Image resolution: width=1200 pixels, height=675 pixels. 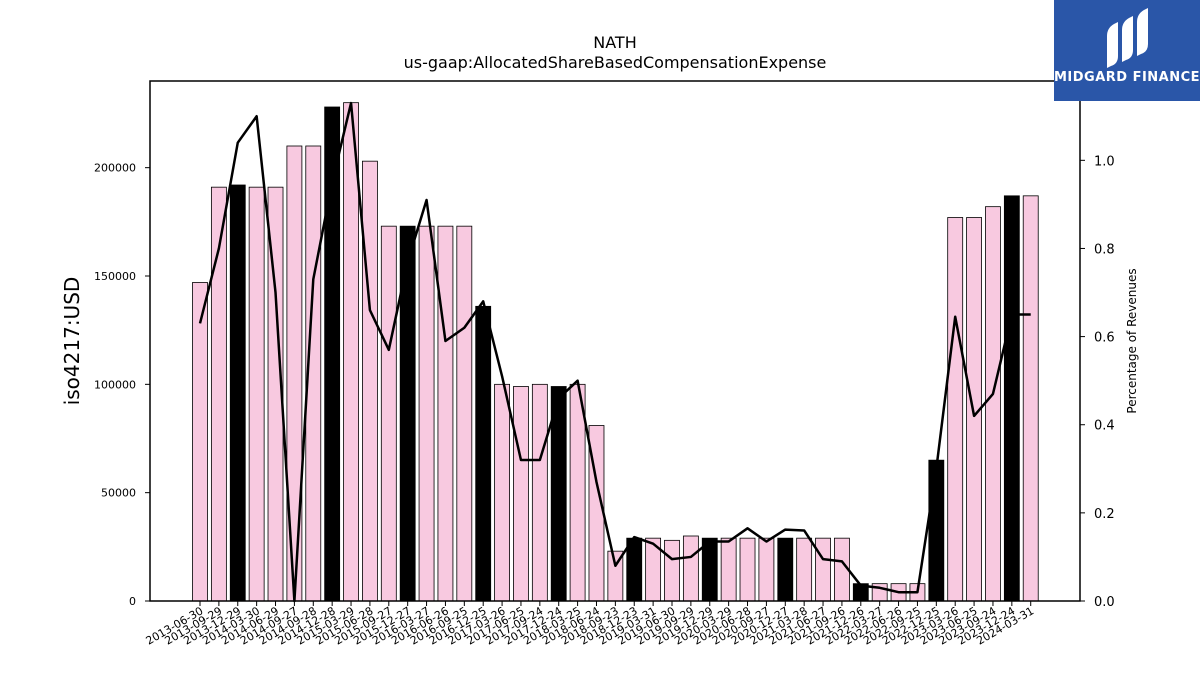 What do you see at coordinates (1104, 161) in the screenshot?
I see `y2-tick-label: 1.0` at bounding box center [1104, 161].